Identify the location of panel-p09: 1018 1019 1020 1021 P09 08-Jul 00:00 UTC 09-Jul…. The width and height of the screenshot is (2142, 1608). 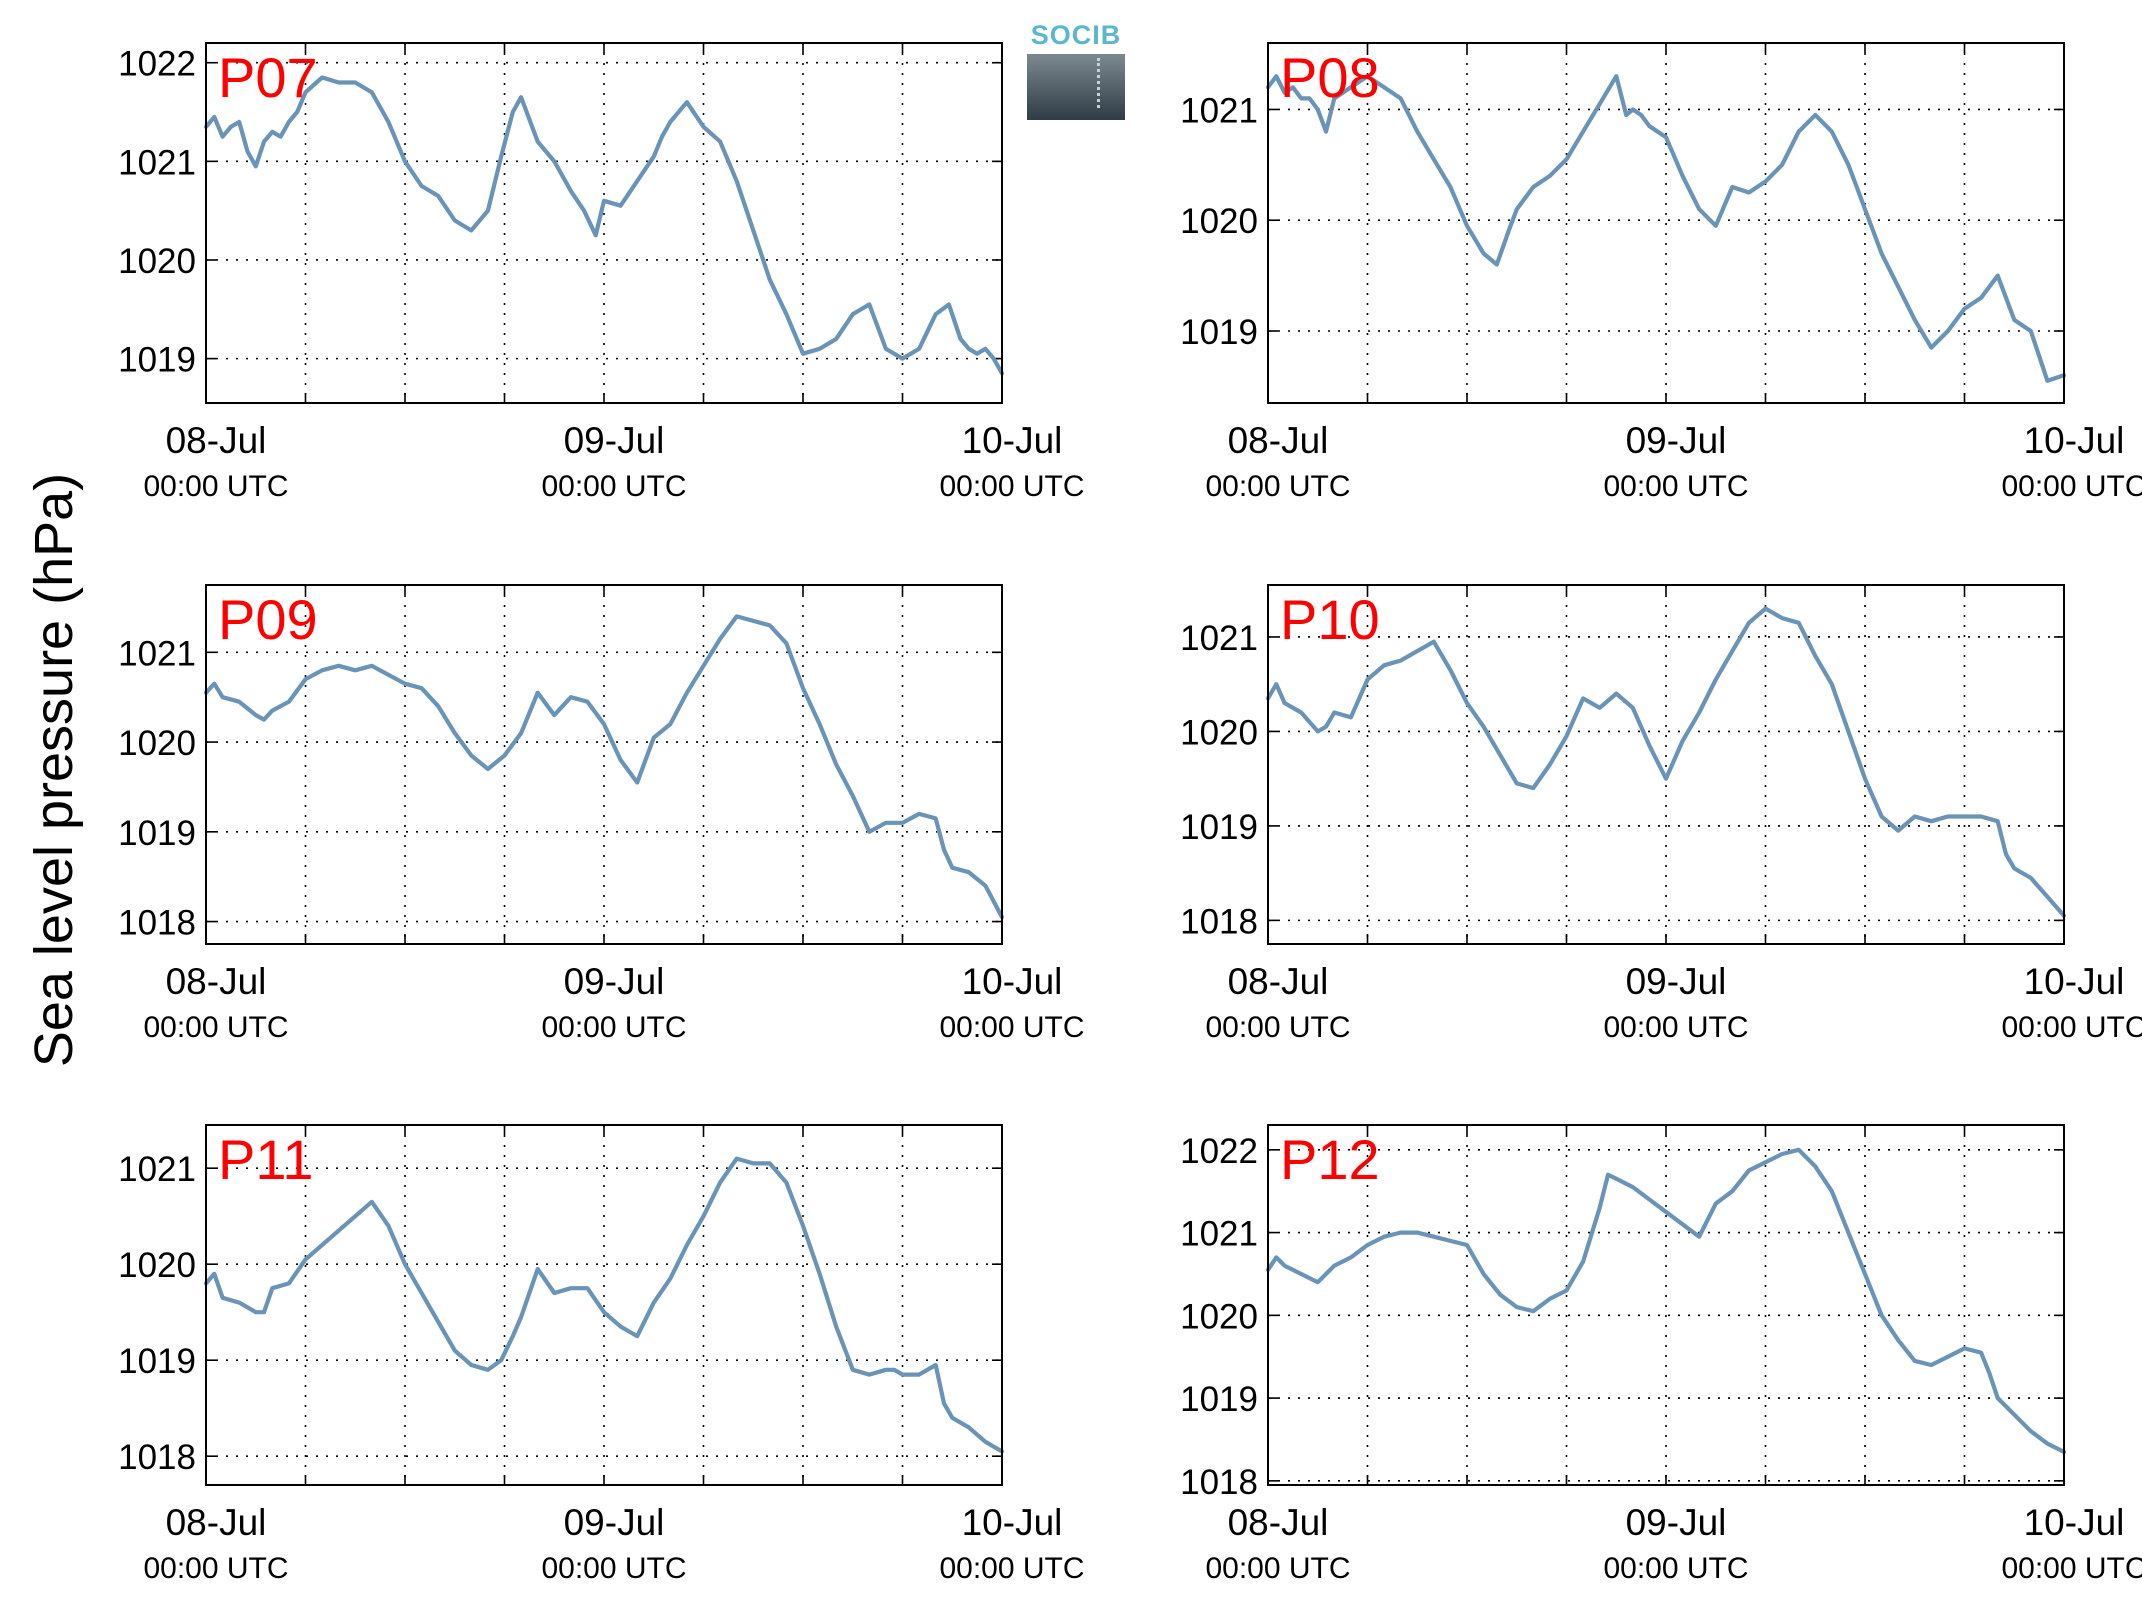
(601, 814).